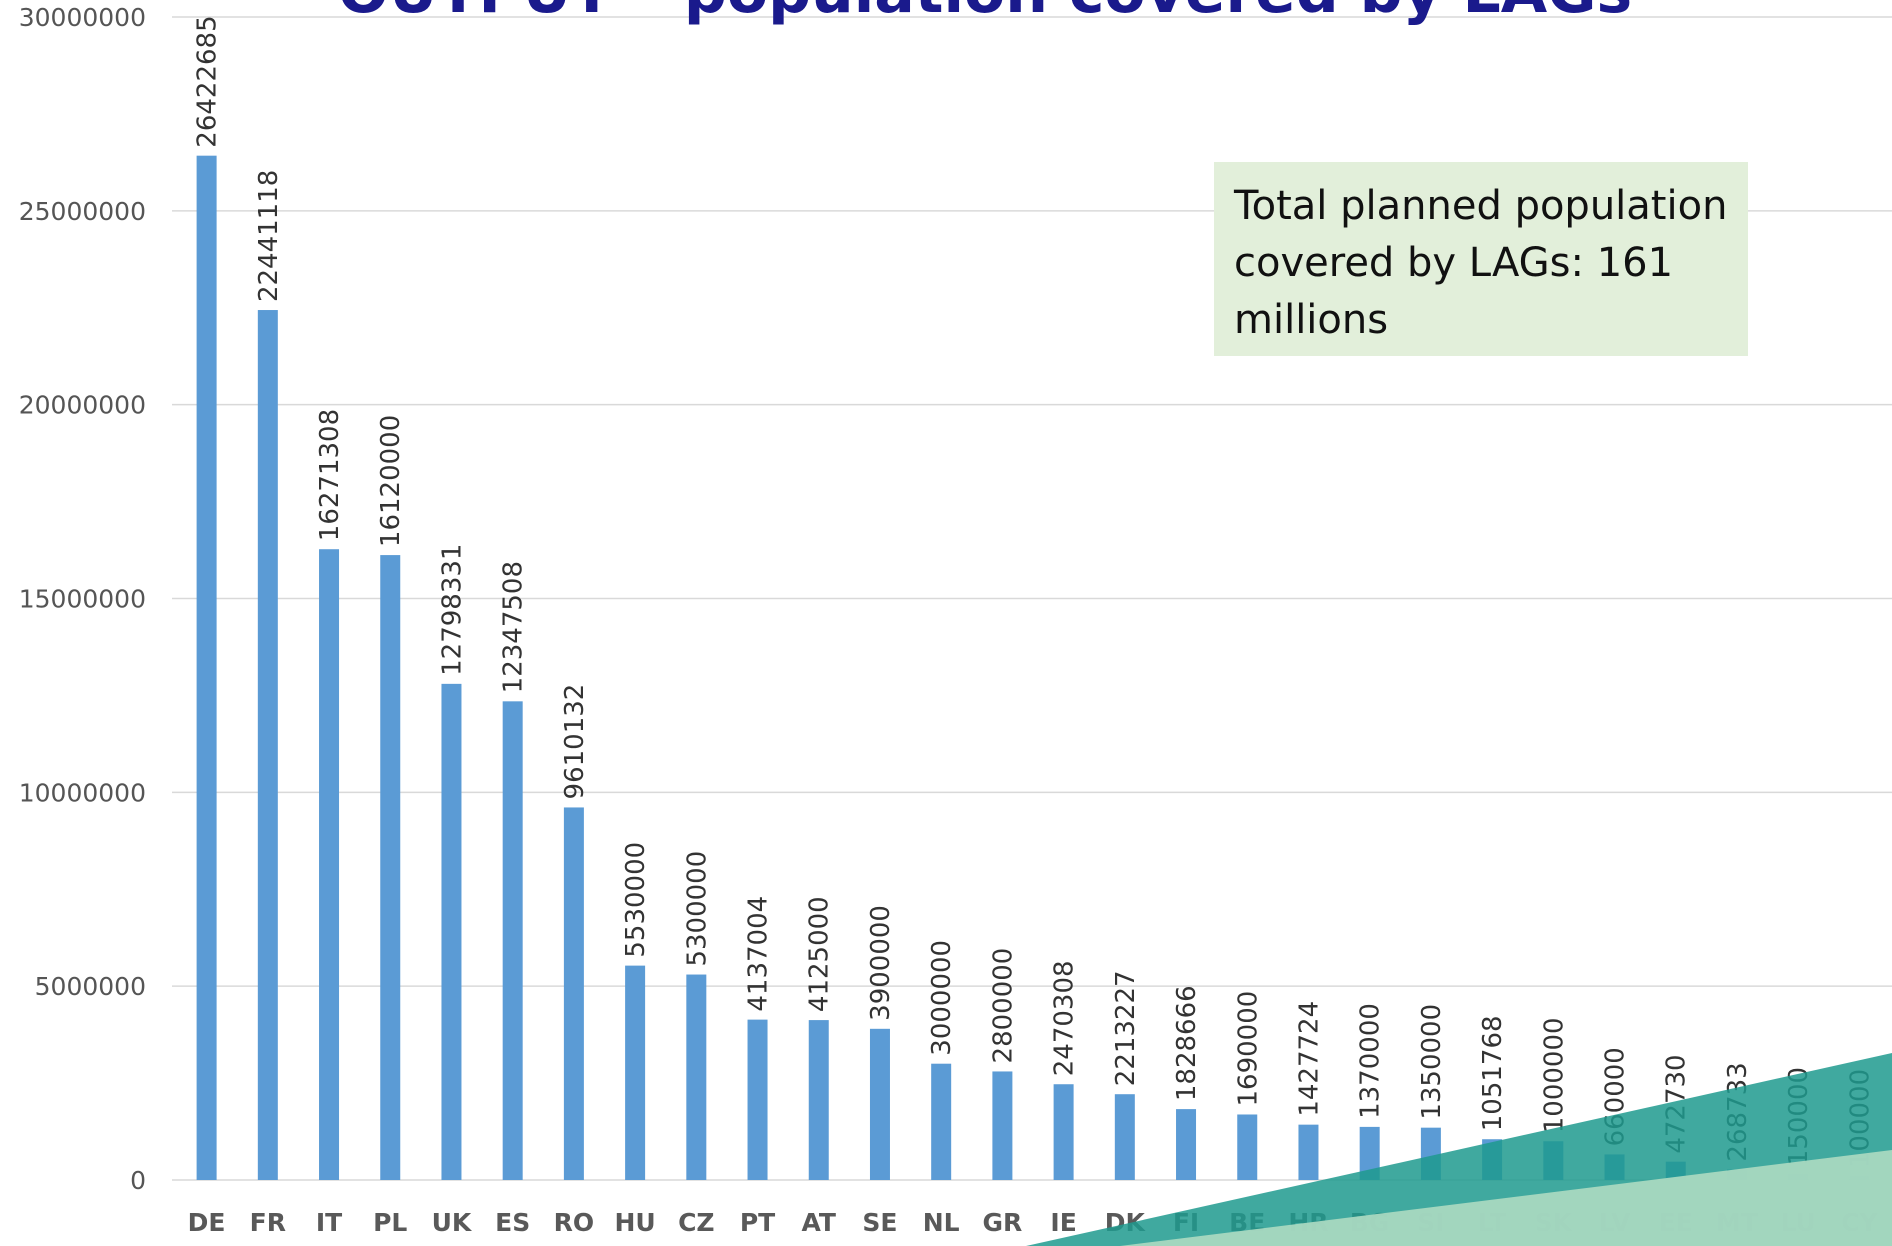  I want to click on data-label: 5300000, so click(697, 909).